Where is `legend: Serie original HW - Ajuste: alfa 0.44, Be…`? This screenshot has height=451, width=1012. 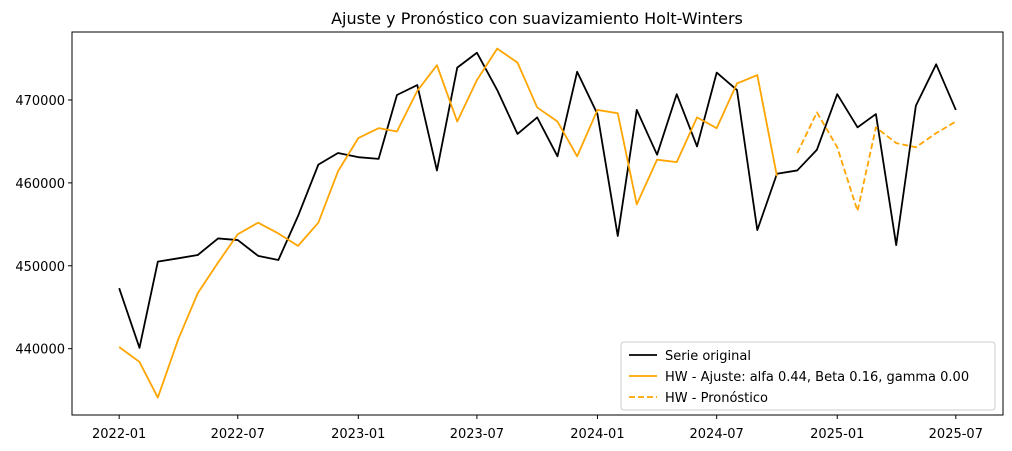
legend: Serie original HW - Ajuste: alfa 0.44, Be… is located at coordinates (808, 376).